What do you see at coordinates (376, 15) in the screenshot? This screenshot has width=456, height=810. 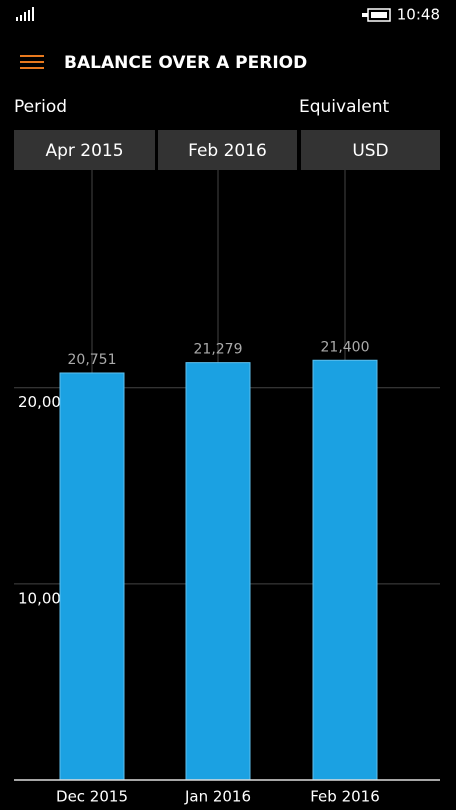 I see `battery-icon` at bounding box center [376, 15].